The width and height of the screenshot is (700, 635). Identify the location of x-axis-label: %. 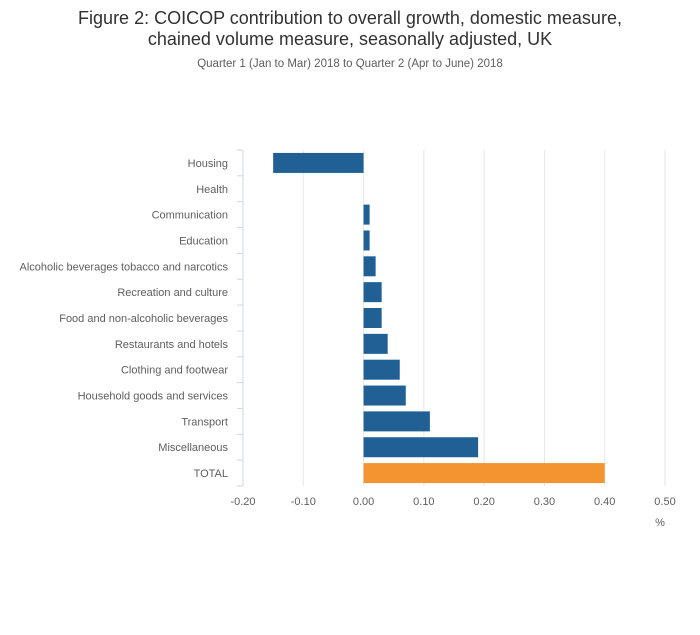
(660, 523).